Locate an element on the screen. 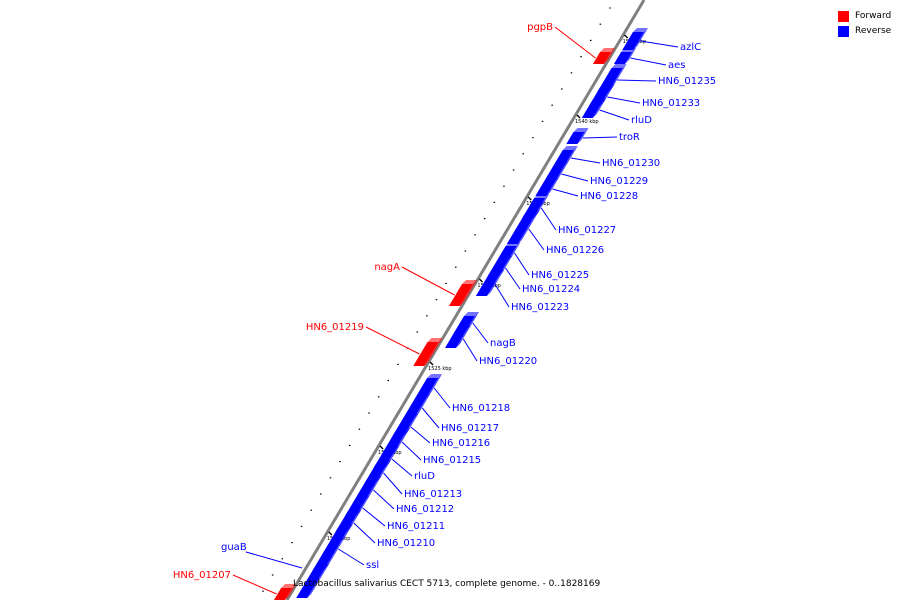  gene-label: troR is located at coordinates (629, 137).